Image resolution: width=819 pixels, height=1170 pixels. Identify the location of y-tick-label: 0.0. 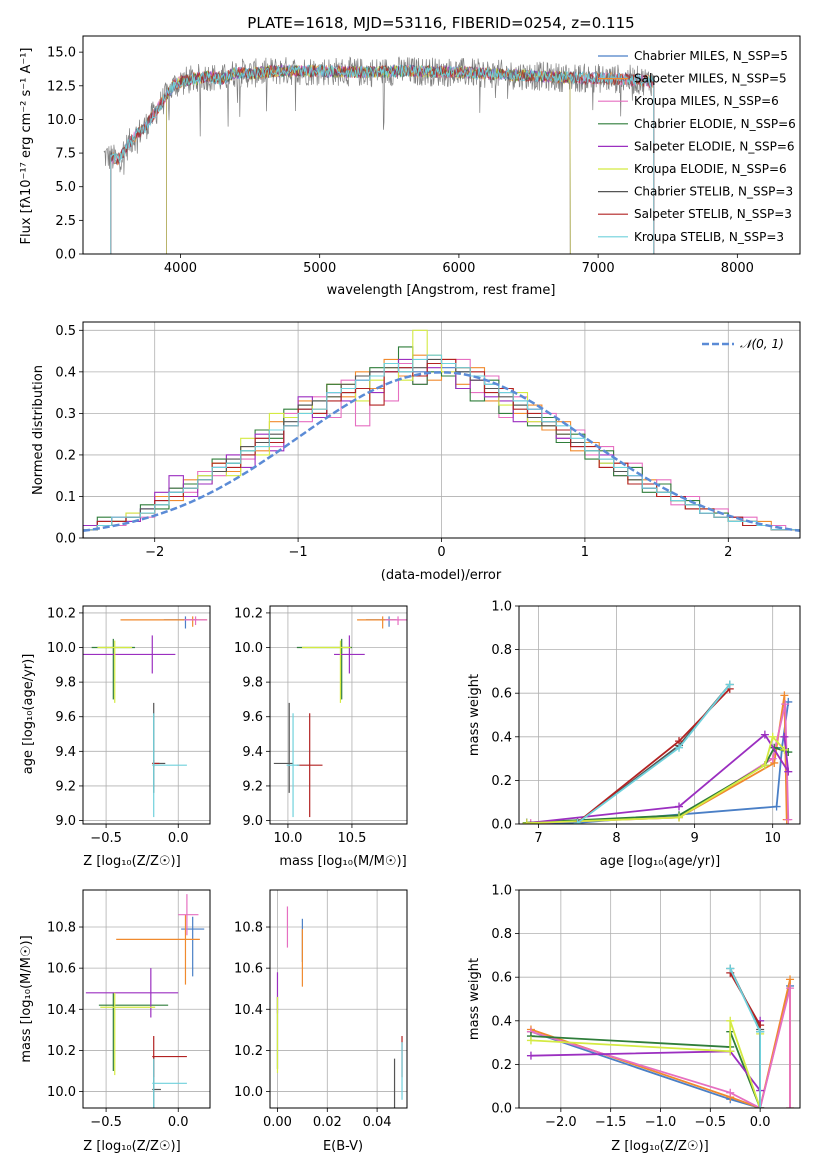
(501, 825).